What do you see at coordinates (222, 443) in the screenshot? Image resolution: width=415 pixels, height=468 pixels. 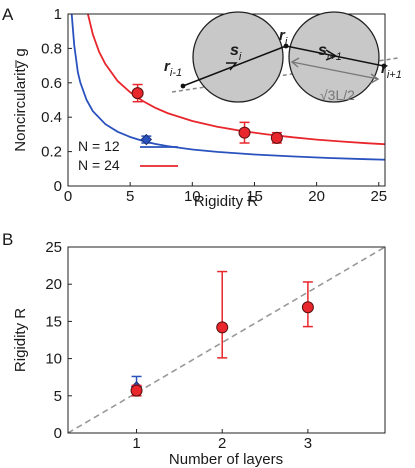 I see `panel-b-x-tick-label-1: 2` at bounding box center [222, 443].